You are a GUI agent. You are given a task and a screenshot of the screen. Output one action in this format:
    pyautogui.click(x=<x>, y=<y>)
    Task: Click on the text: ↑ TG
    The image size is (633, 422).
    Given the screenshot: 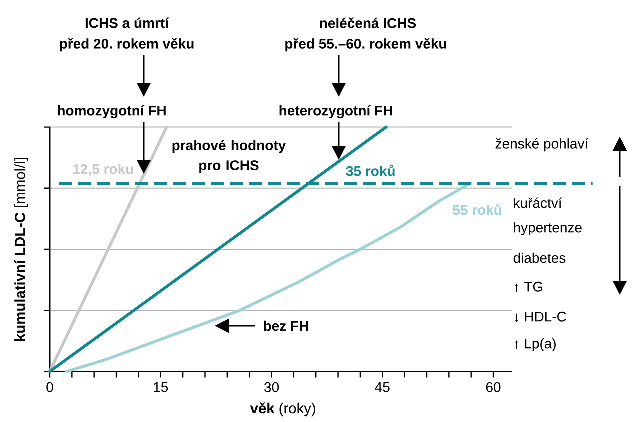 What is the action you would take?
    pyautogui.click(x=529, y=287)
    